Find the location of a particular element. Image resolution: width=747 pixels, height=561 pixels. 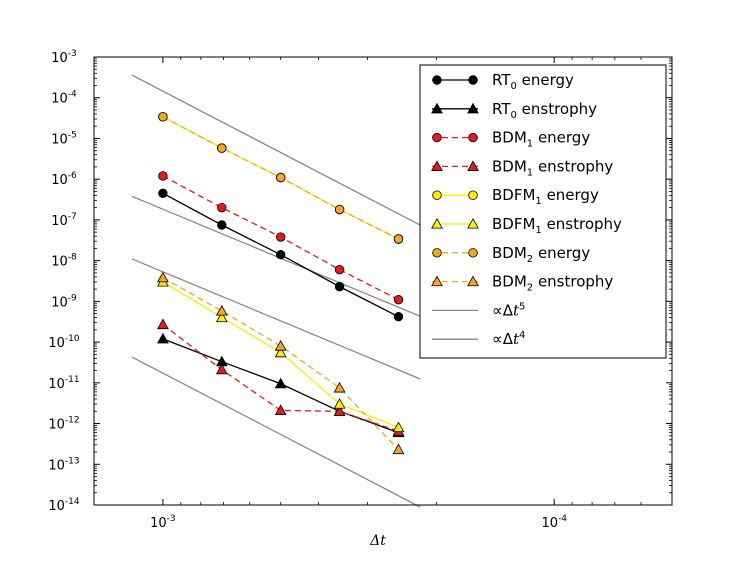

legend-label: RT0 energy is located at coordinates (533, 81).